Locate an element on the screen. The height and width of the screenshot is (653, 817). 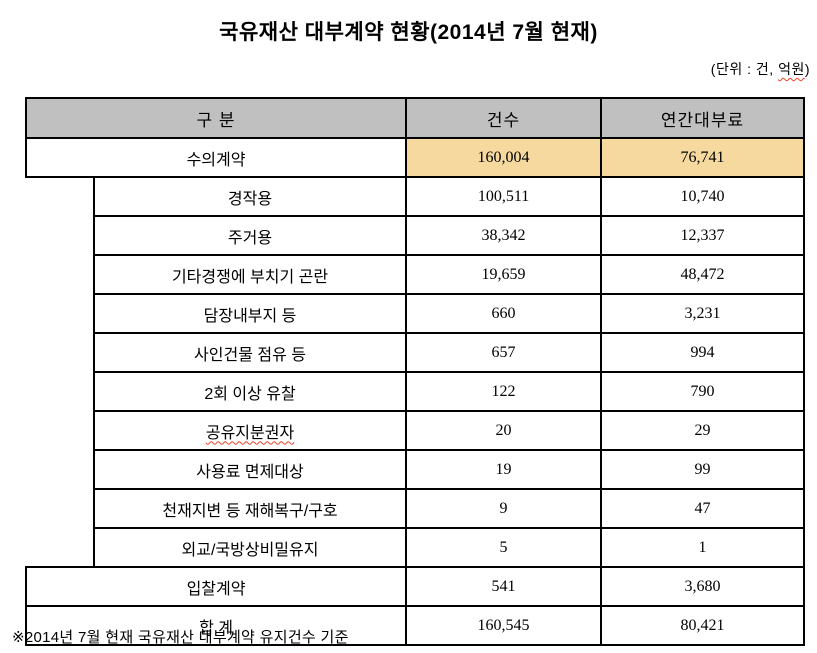
cell-label: 천재지변 등 재해복구/구호 is located at coordinates (250, 508).